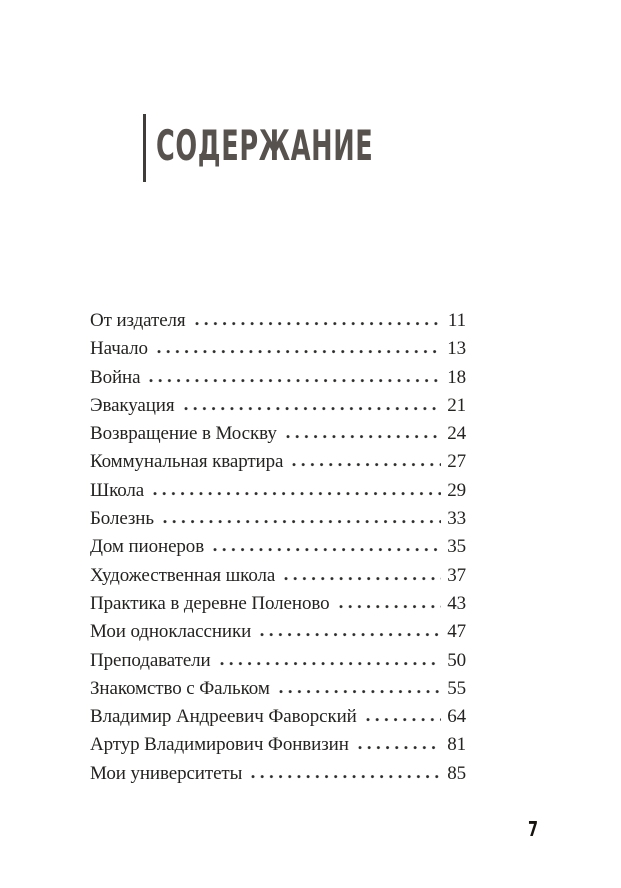  I want to click on toc-entry: Практика в деревне Поленово 43, so click(278, 604).